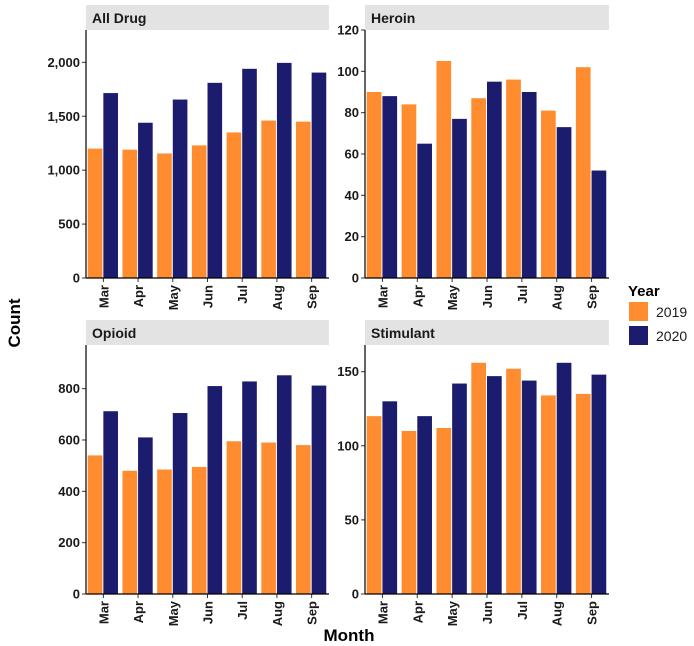  What do you see at coordinates (403, 333) in the screenshot?
I see `panel-title: Stimulant` at bounding box center [403, 333].